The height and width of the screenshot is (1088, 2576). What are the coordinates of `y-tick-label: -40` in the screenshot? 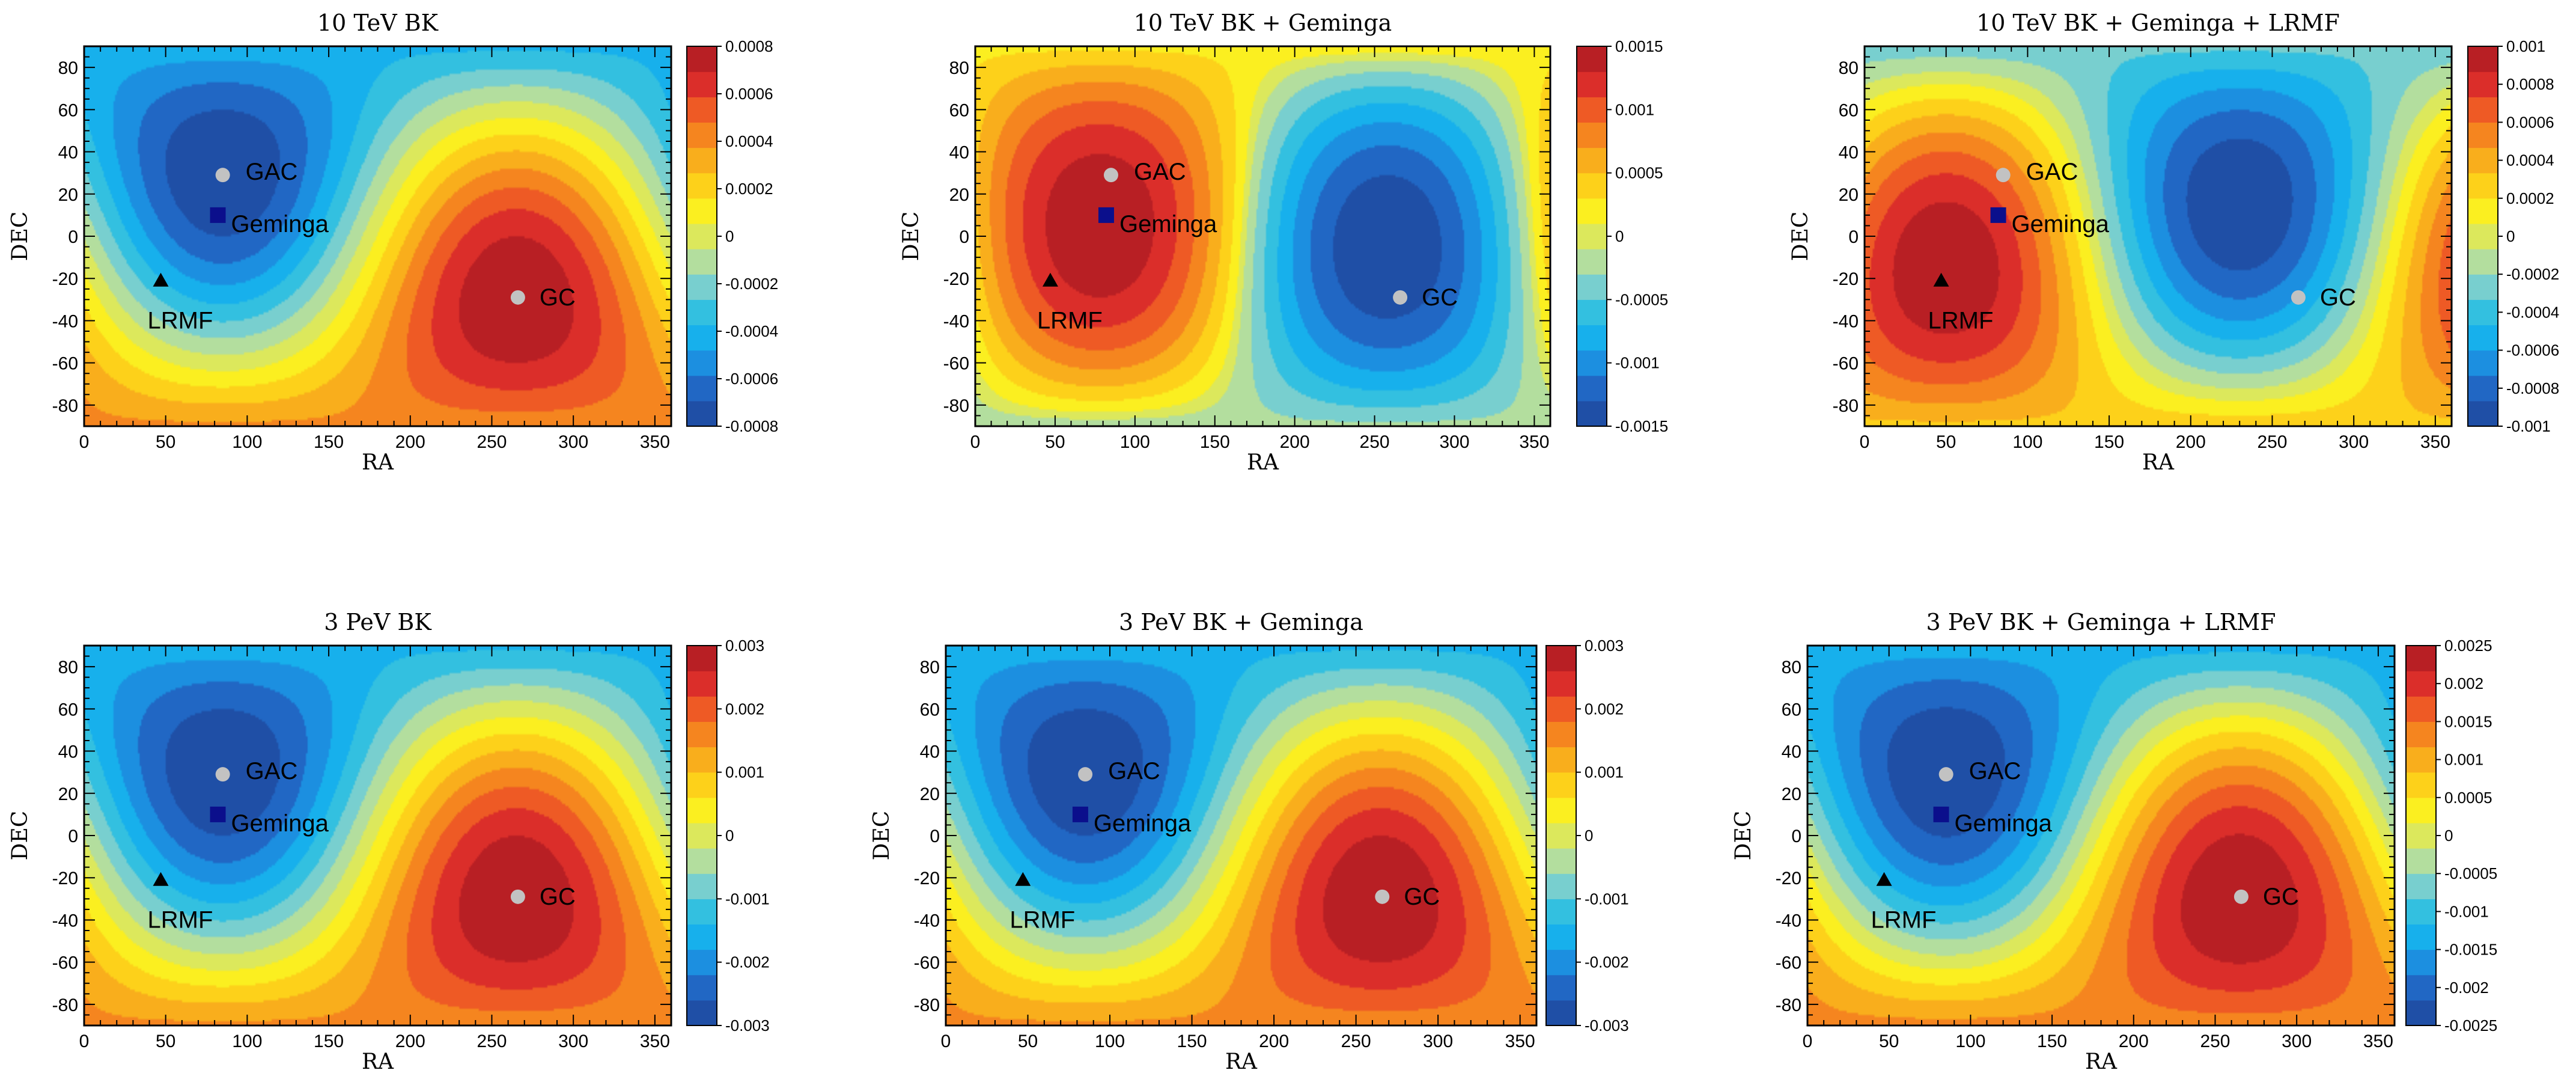 It's located at (65, 321).